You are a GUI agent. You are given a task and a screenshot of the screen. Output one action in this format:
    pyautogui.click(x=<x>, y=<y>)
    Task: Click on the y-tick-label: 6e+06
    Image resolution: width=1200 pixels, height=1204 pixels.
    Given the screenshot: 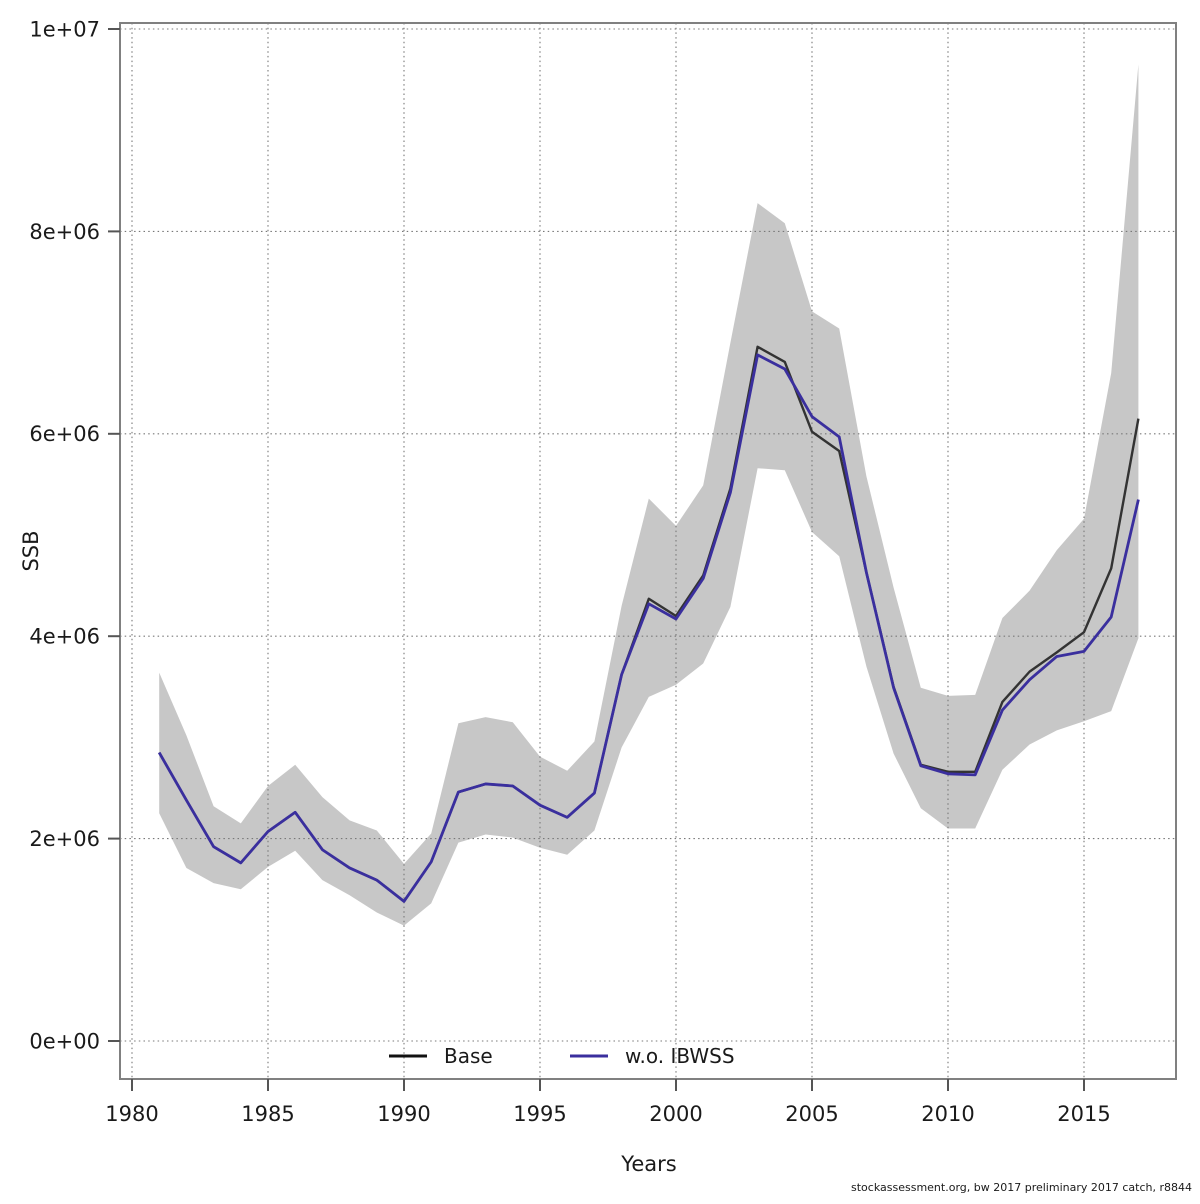 What is the action you would take?
    pyautogui.click(x=64, y=434)
    